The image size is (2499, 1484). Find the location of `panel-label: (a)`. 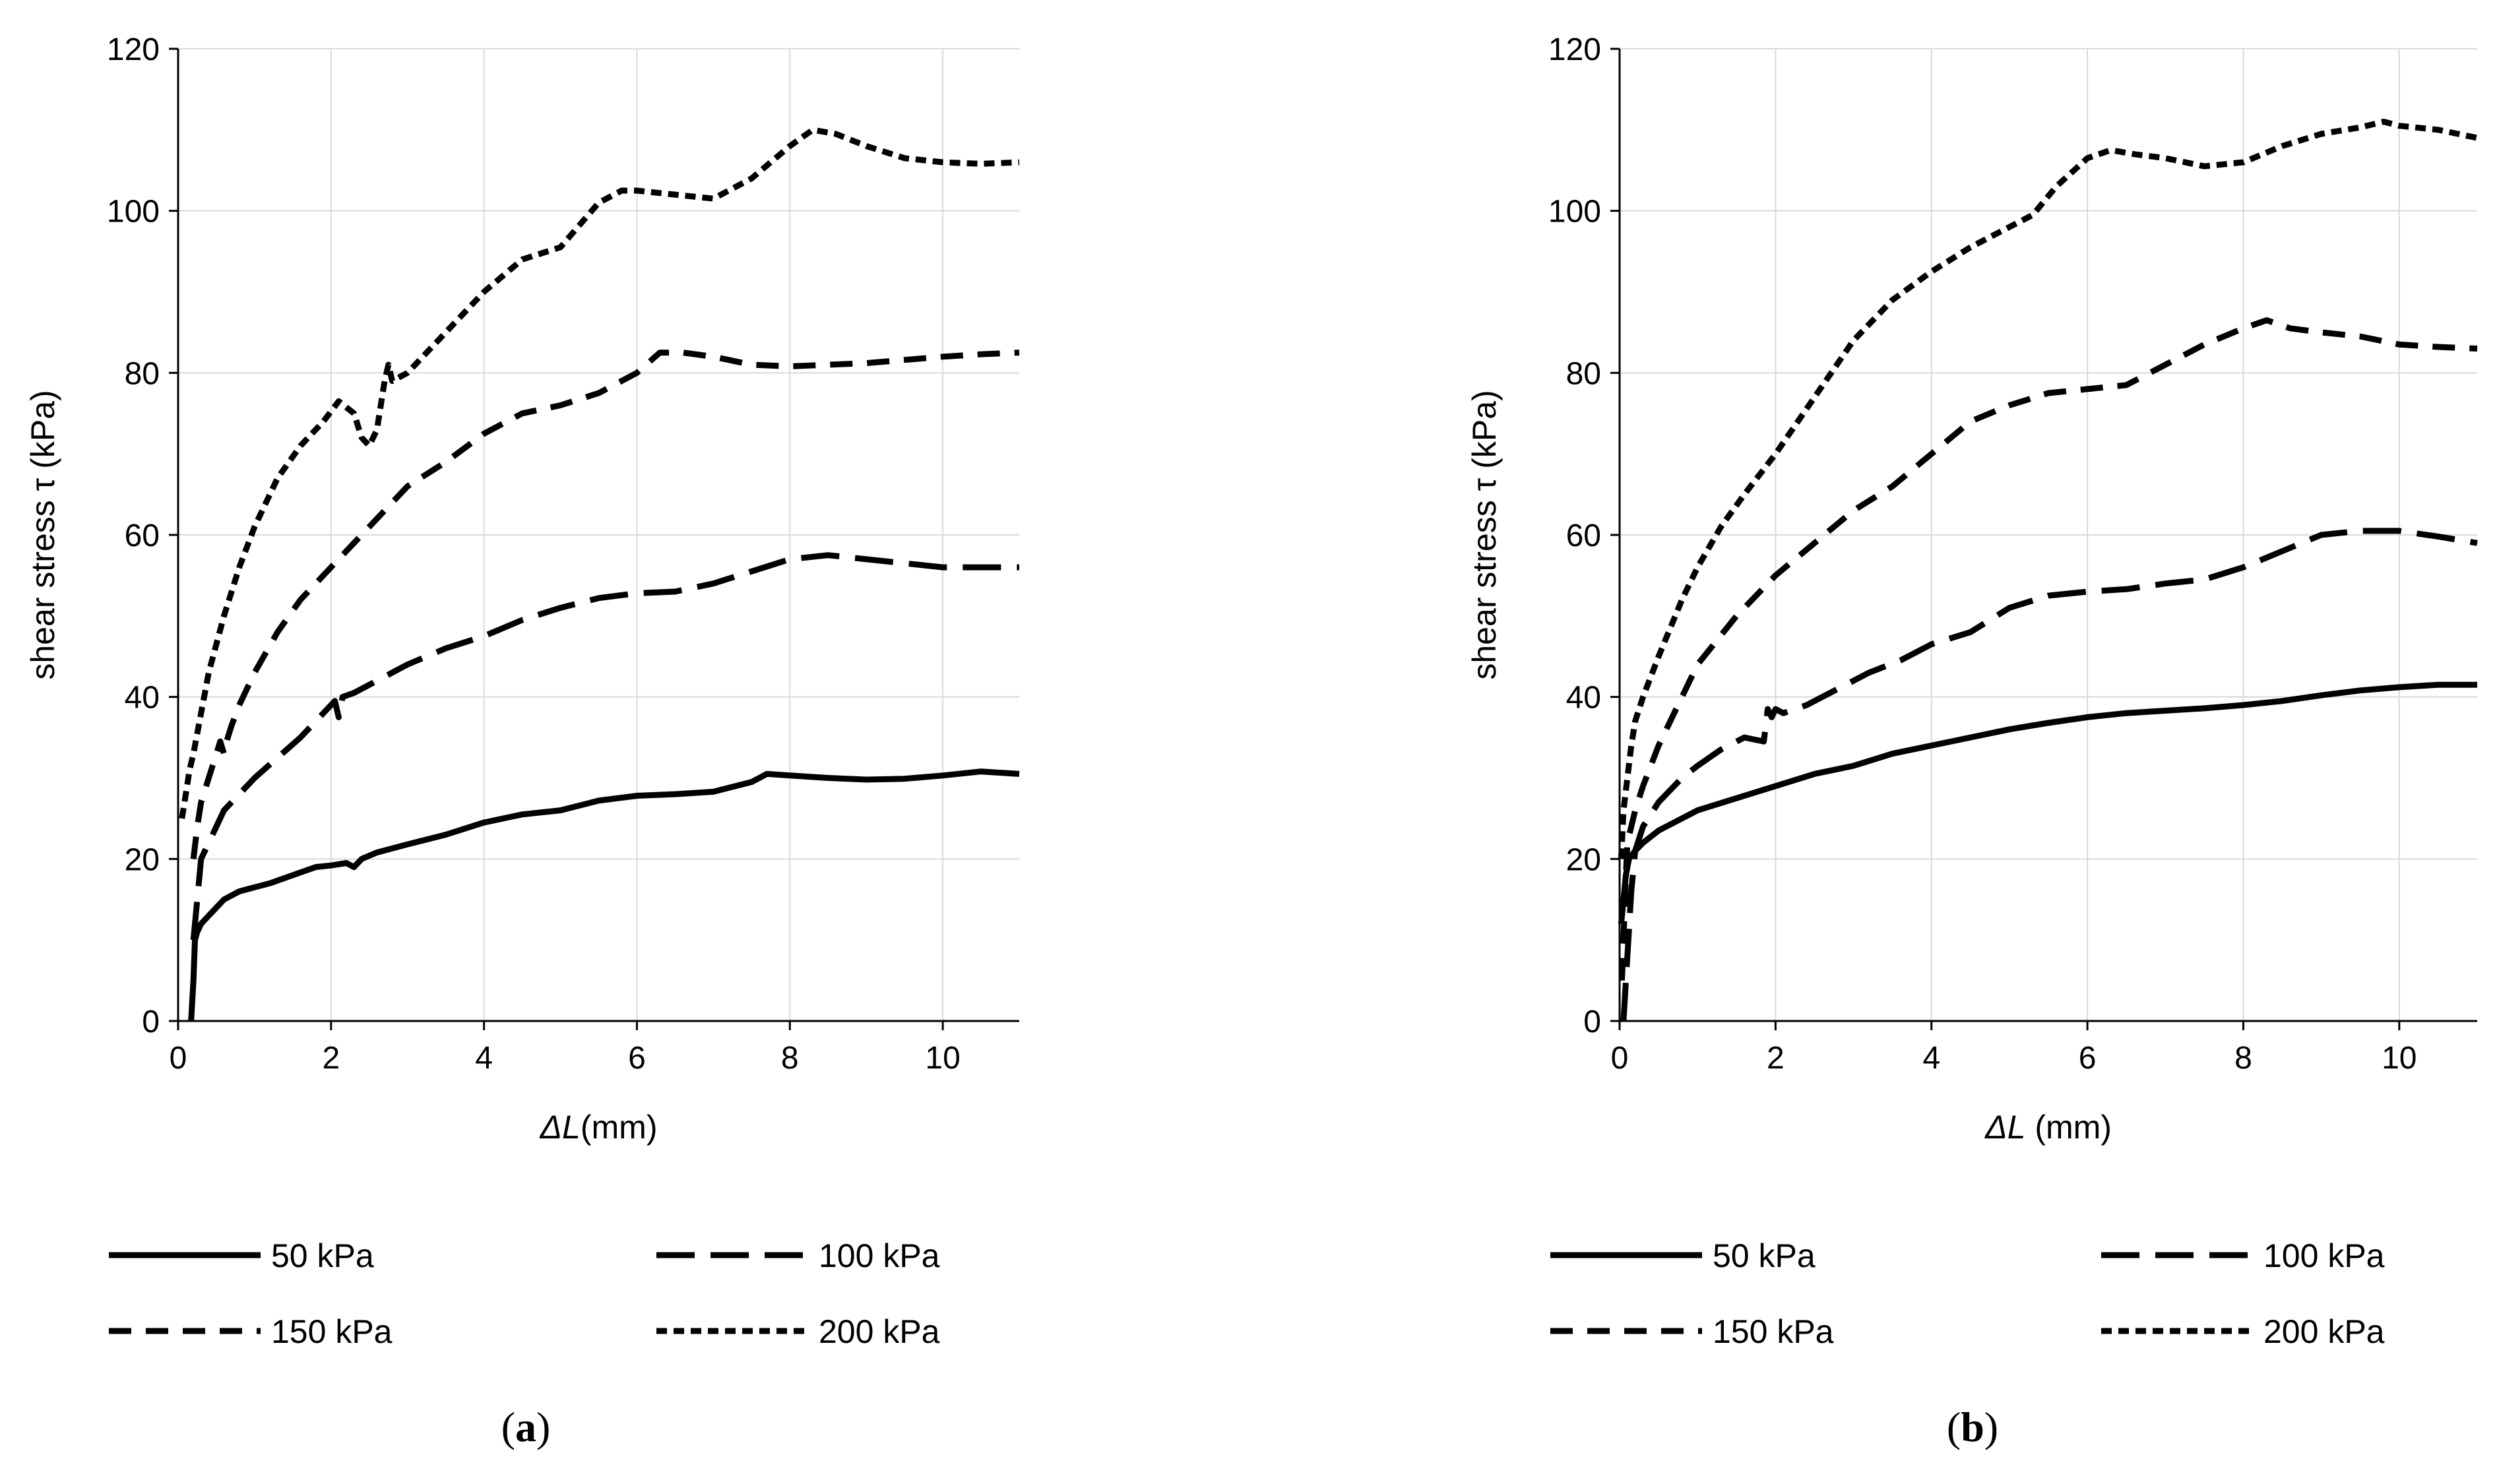

panel-label: (a) is located at coordinates (526, 1427).